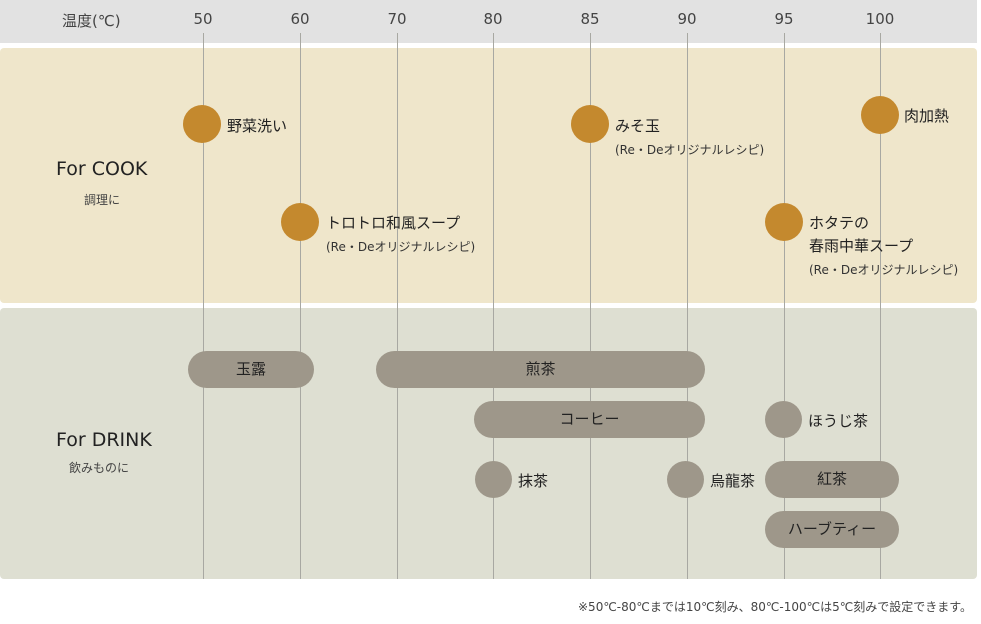 The width and height of the screenshot is (981, 624). I want to click on cook-title: For COOK, so click(102, 169).